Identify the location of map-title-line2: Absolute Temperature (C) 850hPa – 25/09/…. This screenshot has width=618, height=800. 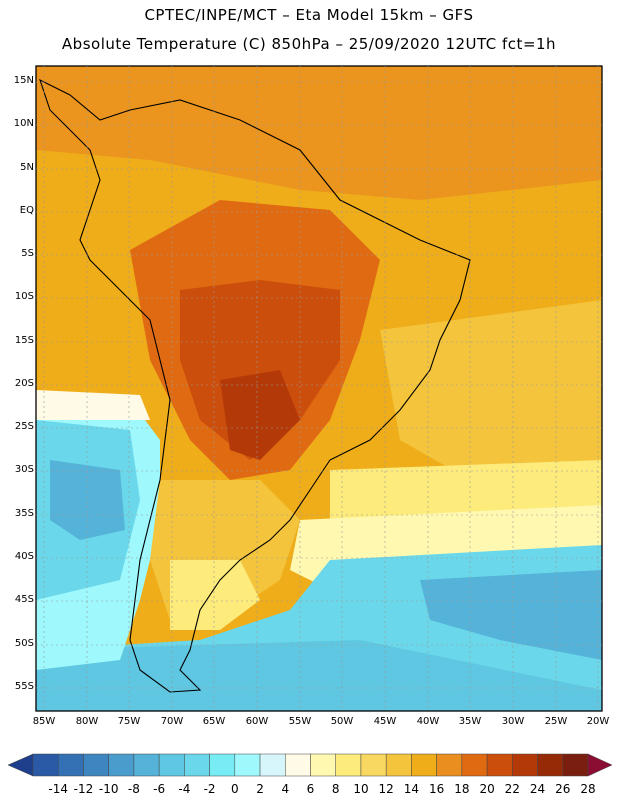
(309, 44).